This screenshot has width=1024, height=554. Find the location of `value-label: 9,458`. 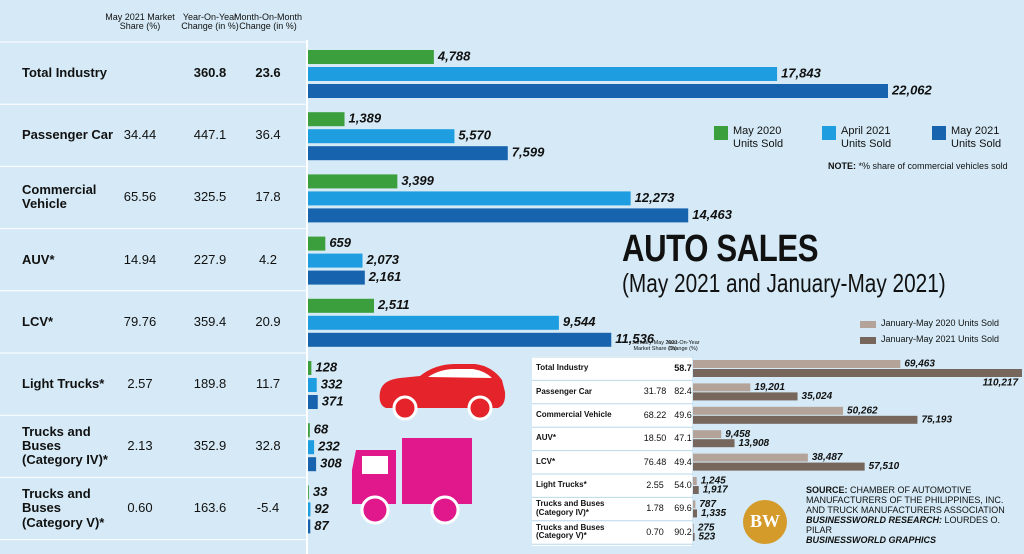

value-label: 9,458 is located at coordinates (737, 434).